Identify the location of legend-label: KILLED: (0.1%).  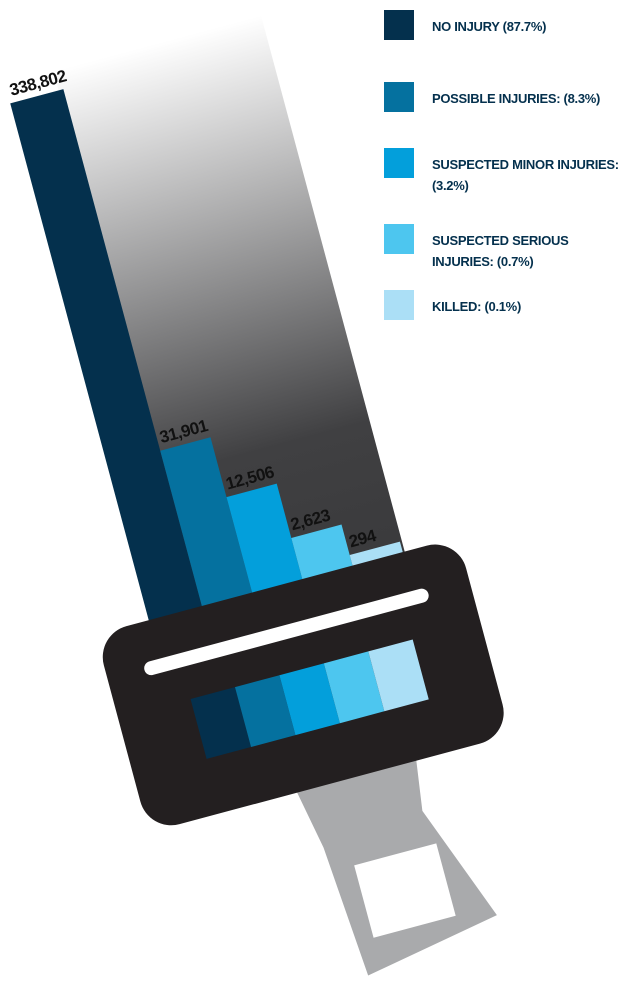
(476, 306).